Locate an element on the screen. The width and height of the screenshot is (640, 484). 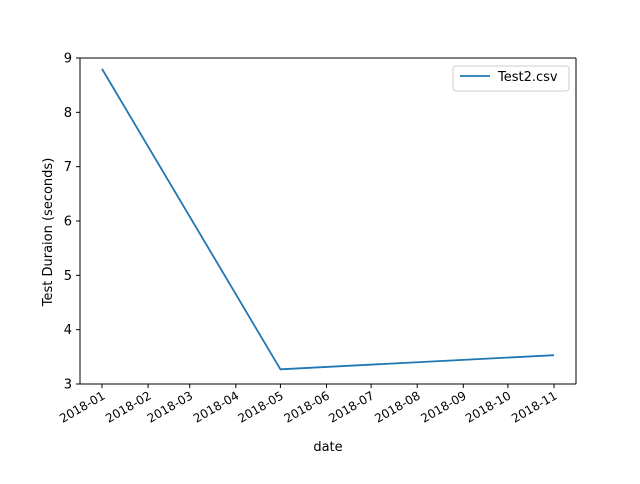
y-tick-label-0: 3 is located at coordinates (68, 385).